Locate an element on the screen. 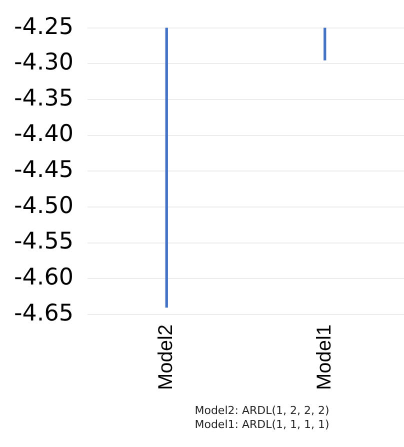 This screenshot has width=404, height=447. y-tick-label: -4.45 is located at coordinates (44, 170).